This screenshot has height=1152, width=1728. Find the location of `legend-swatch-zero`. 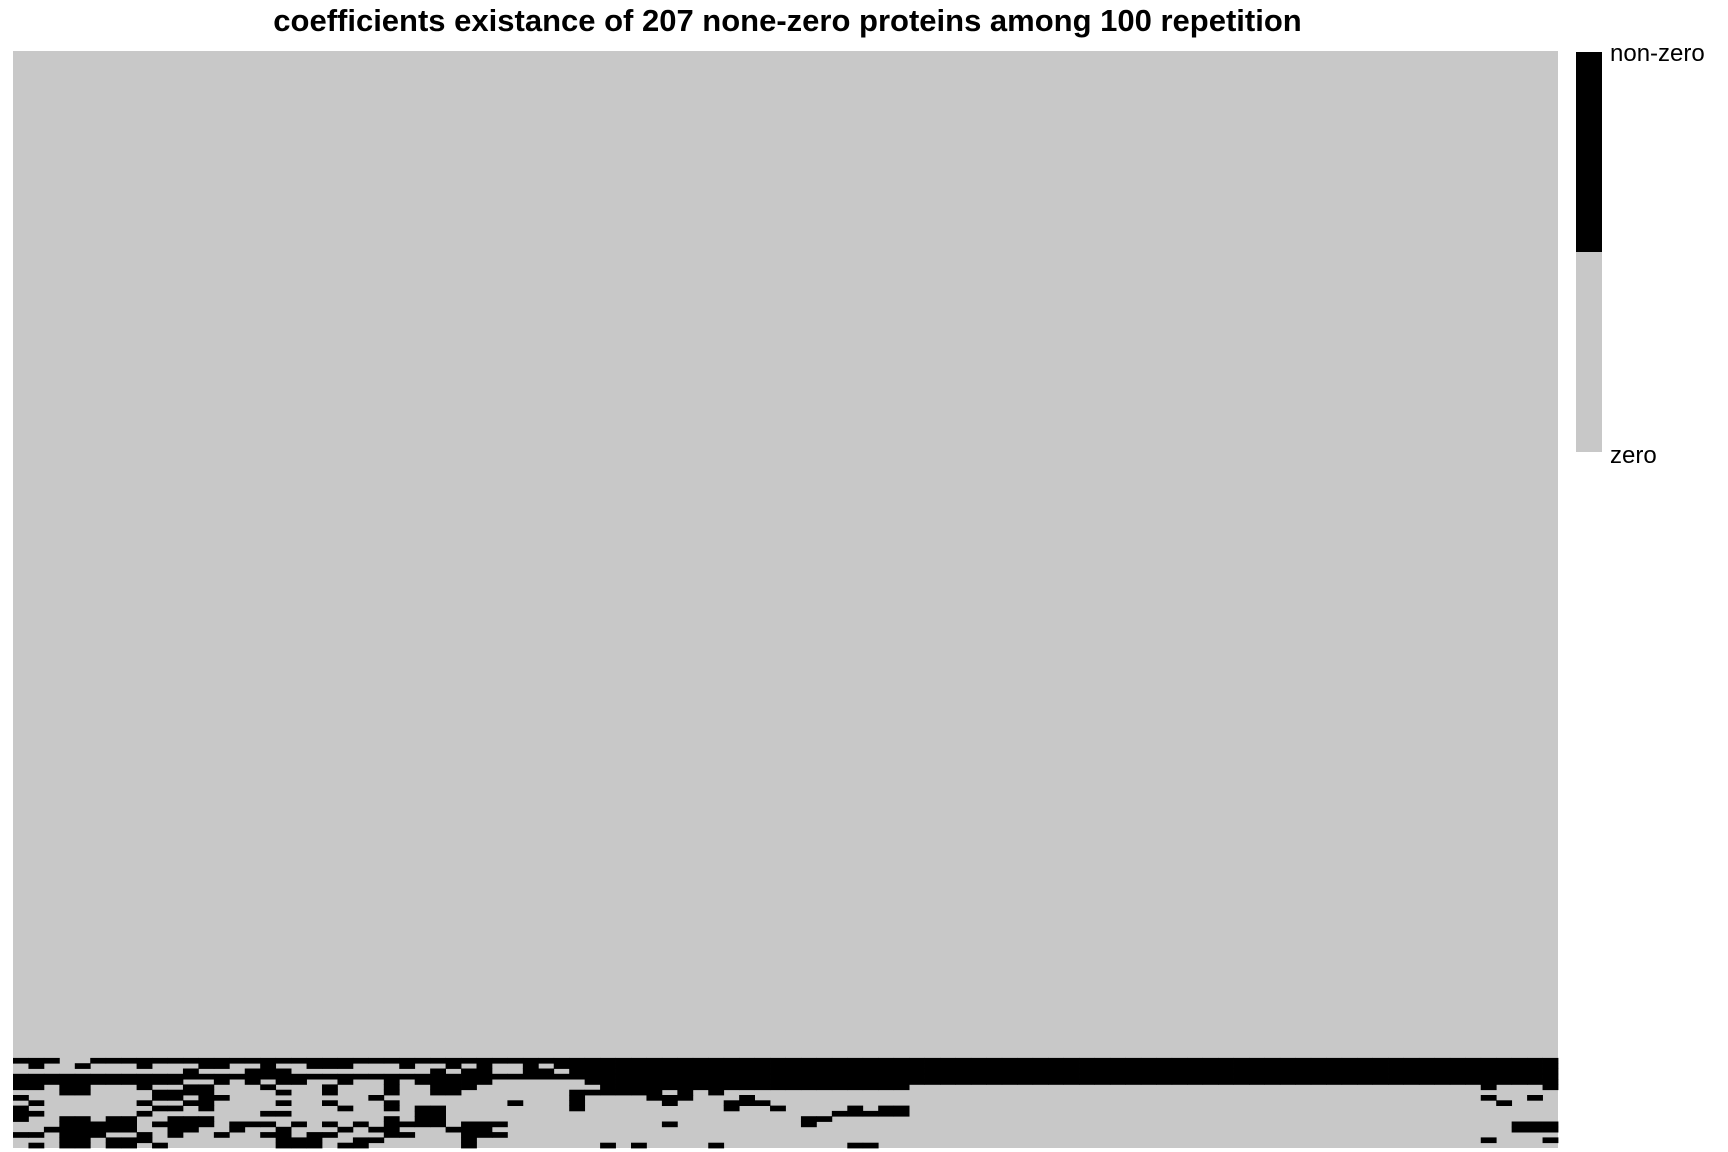

legend-swatch-zero is located at coordinates (1589, 352).